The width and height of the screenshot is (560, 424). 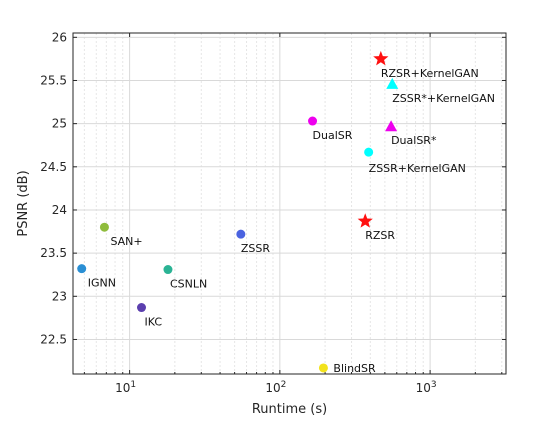 What do you see at coordinates (53, 253) in the screenshot?
I see `y-tick-label: 23.5` at bounding box center [53, 253].